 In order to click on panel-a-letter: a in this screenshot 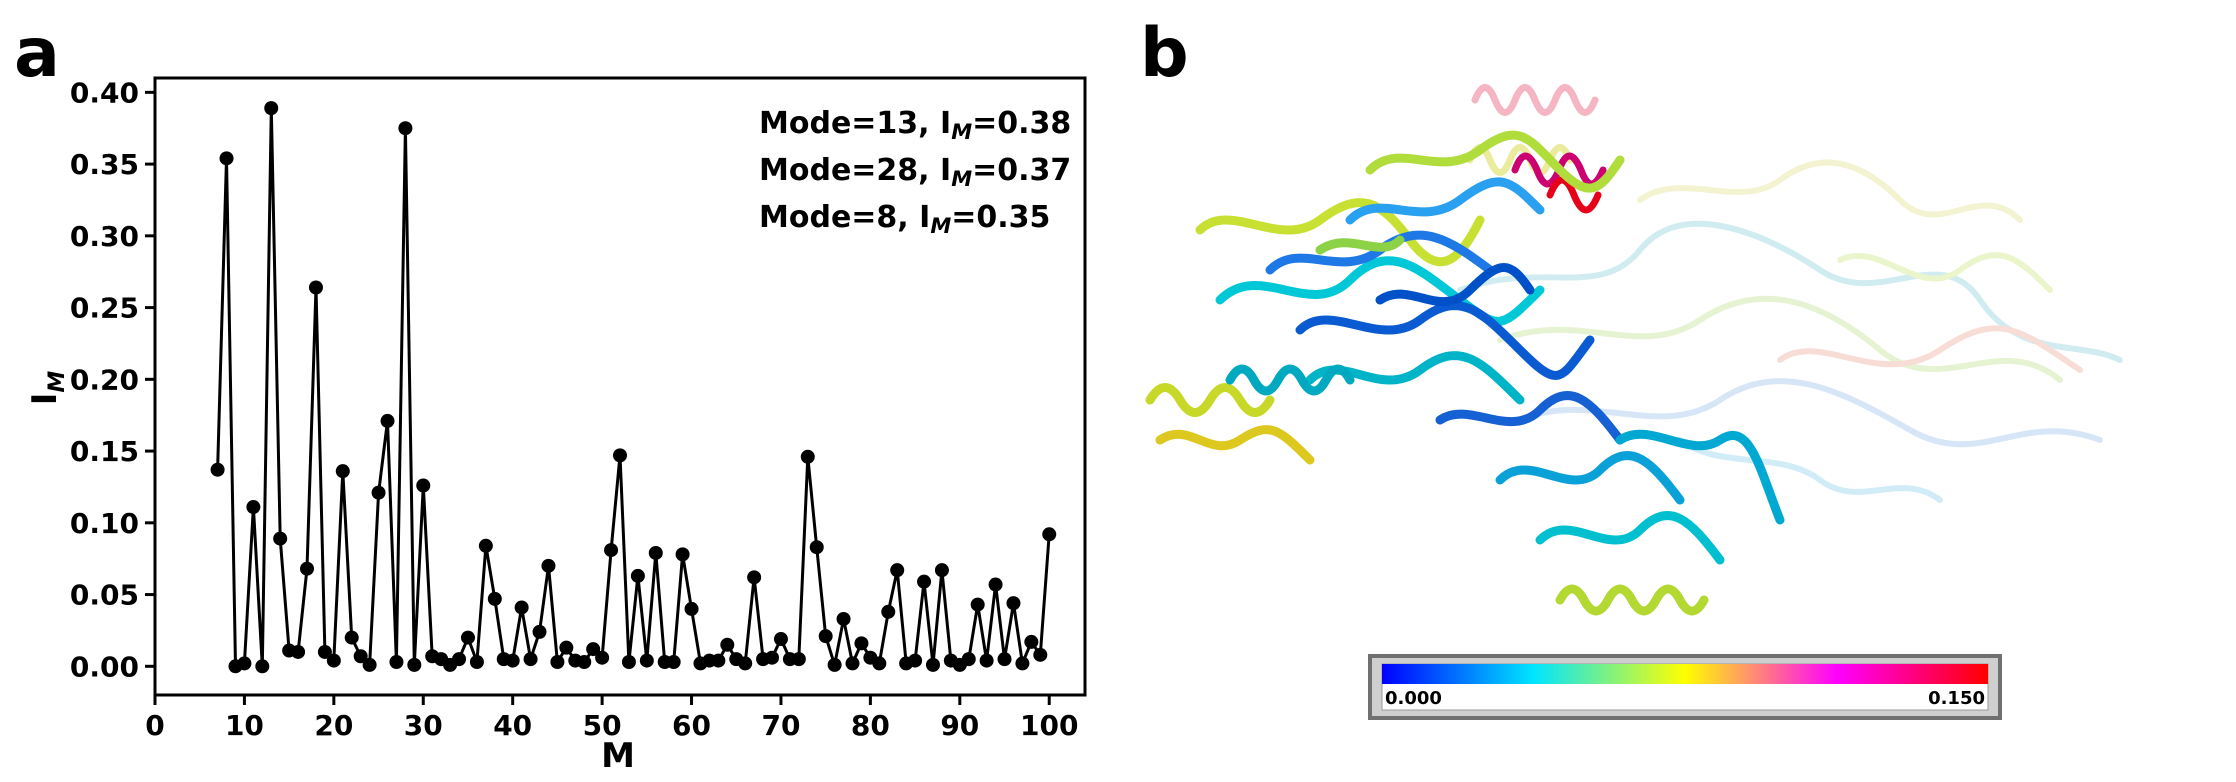, I will do `click(37, 53)`.